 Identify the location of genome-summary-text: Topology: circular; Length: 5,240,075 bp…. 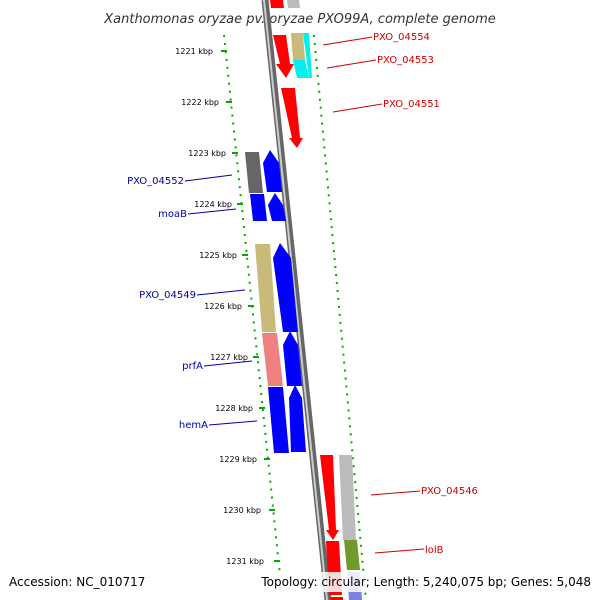
(425, 582).